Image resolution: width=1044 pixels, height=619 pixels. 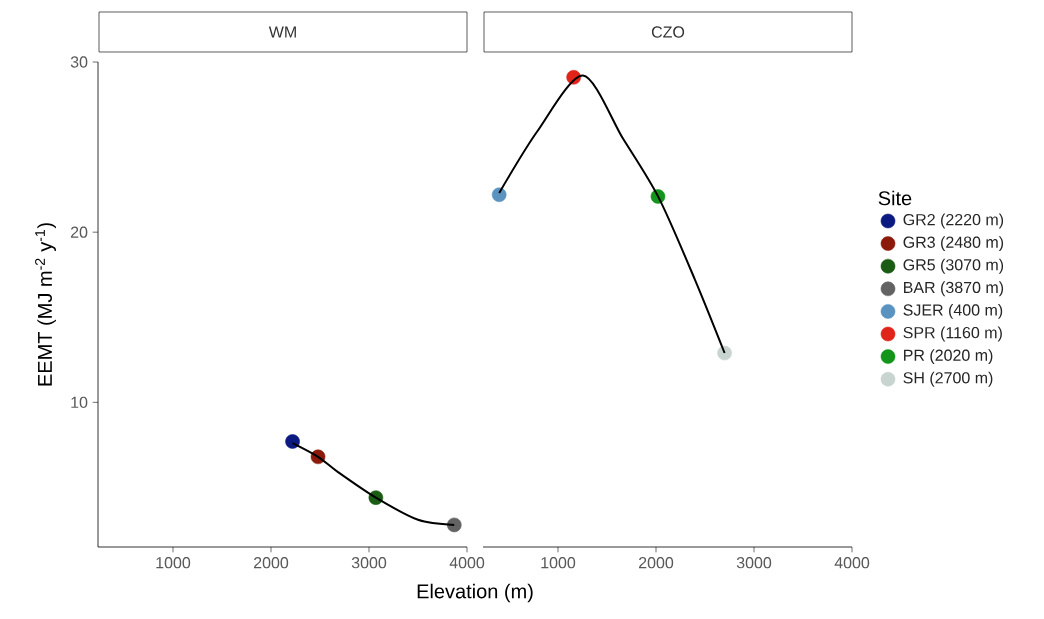 I want to click on legend-label: GR3 (2480 m), so click(x=953, y=244).